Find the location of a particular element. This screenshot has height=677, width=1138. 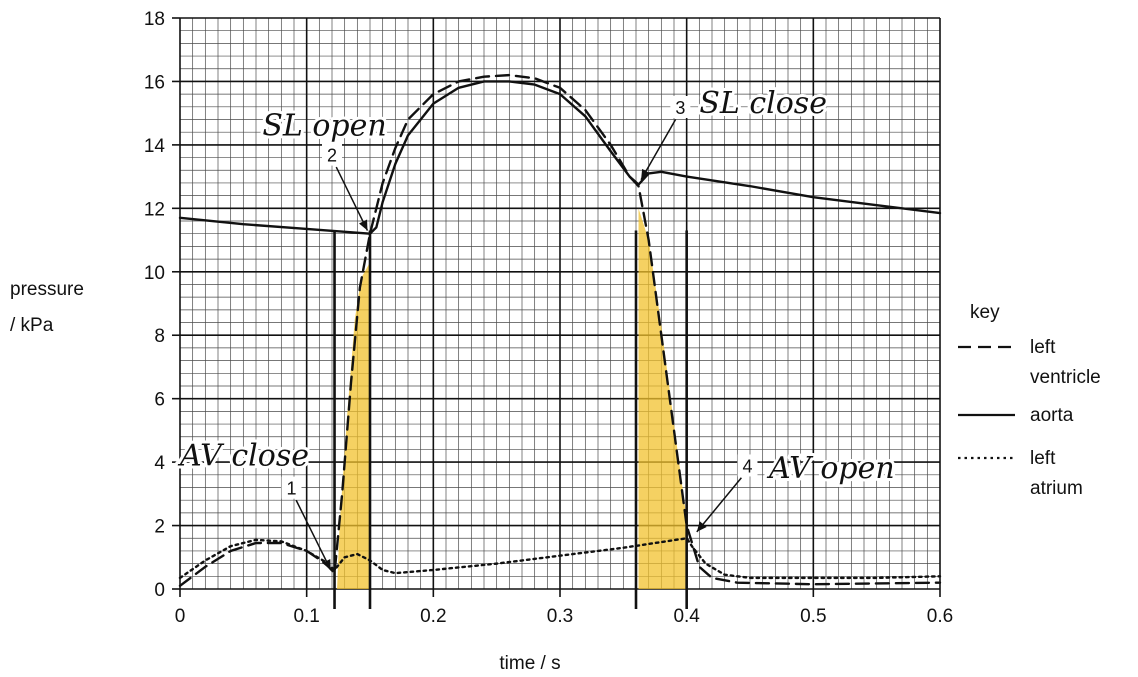

y-axis-label-line2: / kPa is located at coordinates (32, 325).